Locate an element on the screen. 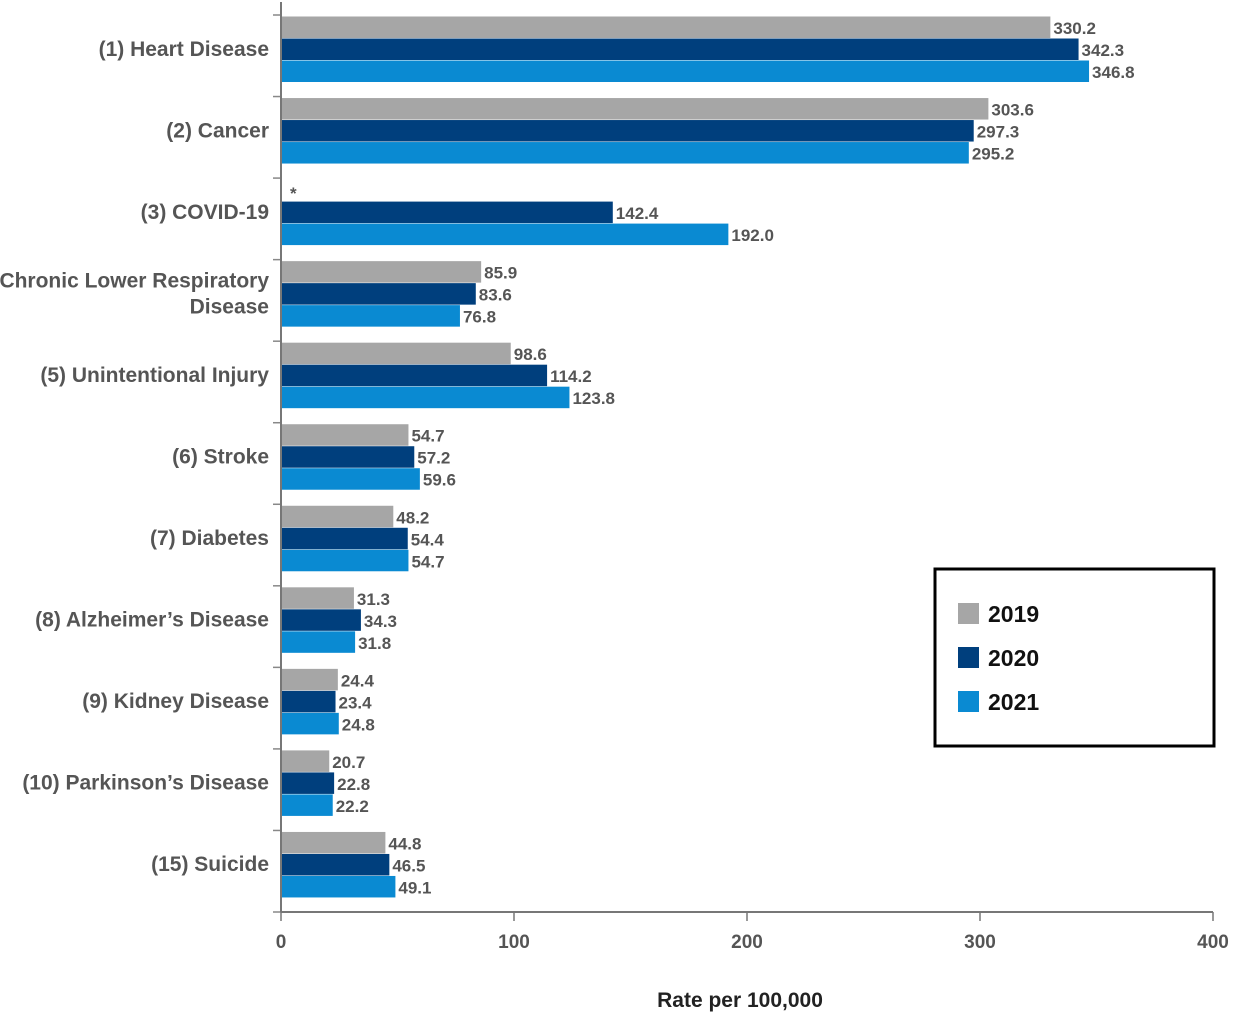 This screenshot has width=1239, height=1015. legend-label: 2021 is located at coordinates (1013, 702).